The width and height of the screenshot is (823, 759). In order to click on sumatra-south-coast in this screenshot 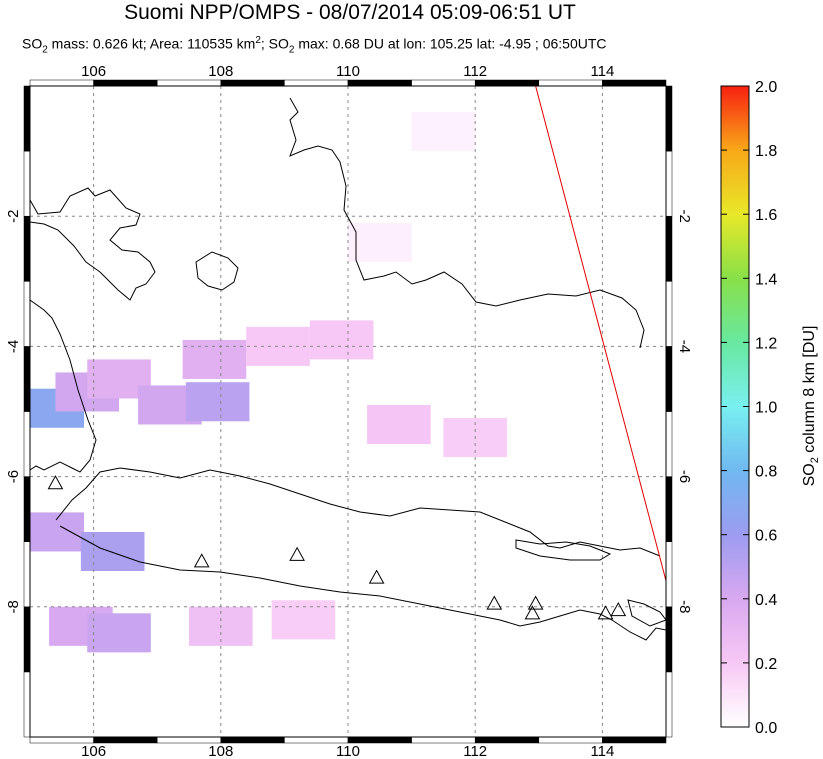, I will do `click(63, 386)`.